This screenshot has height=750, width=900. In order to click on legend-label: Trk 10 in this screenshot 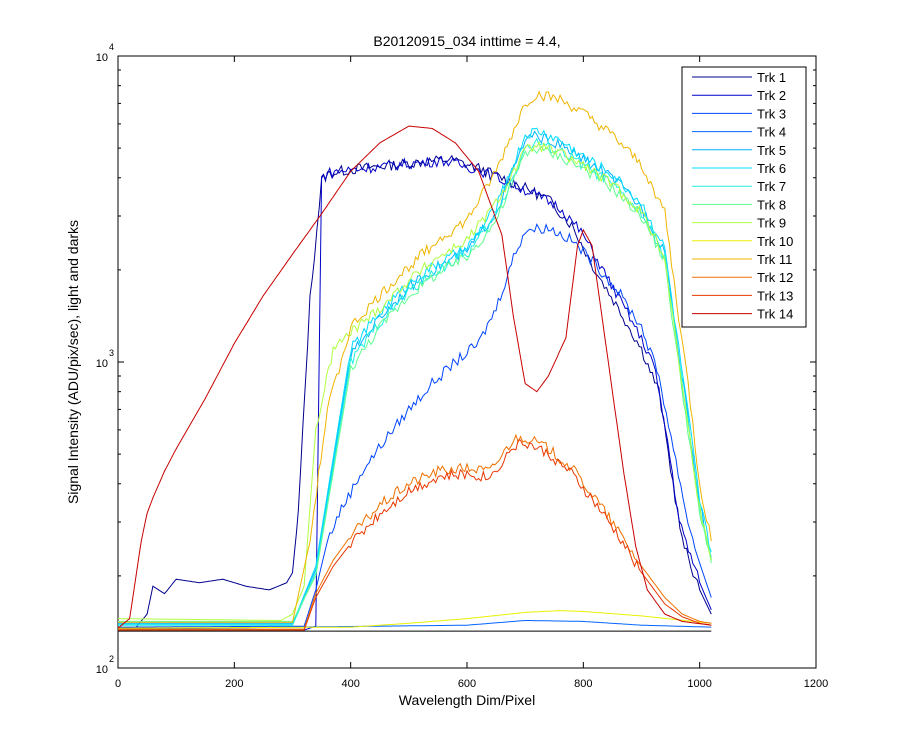, I will do `click(775, 241)`.